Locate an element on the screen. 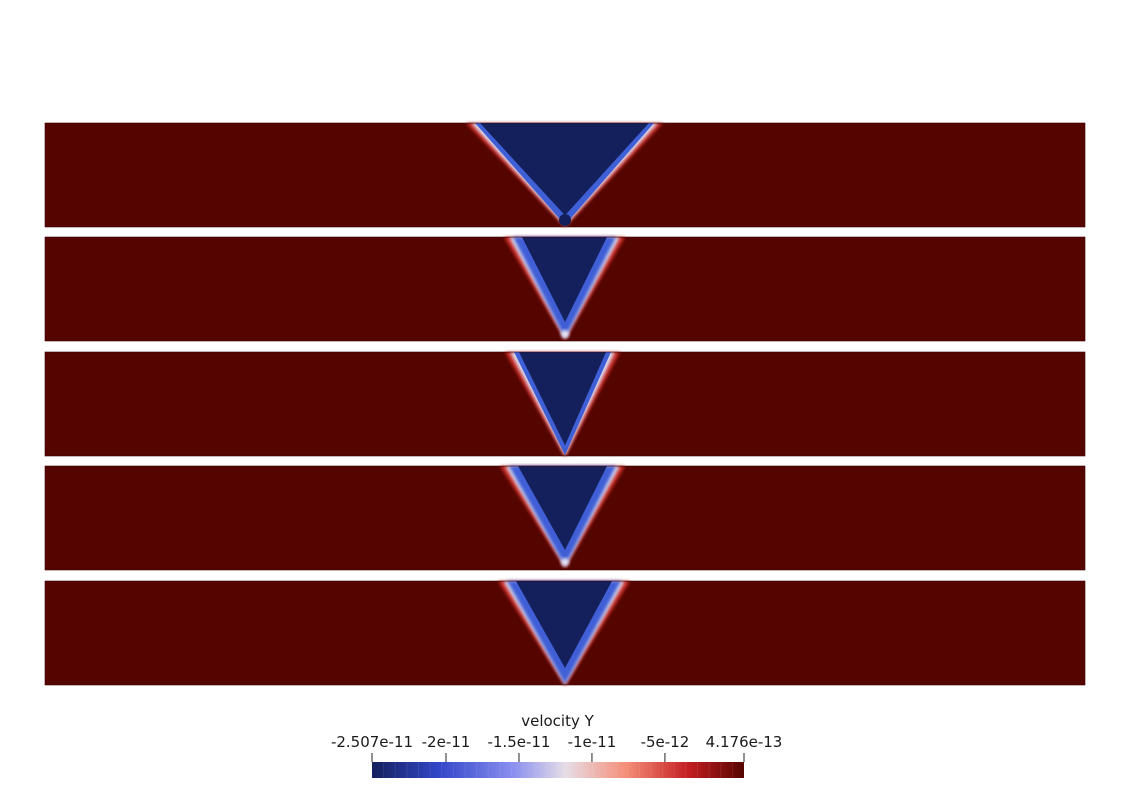  panel-1-border is located at coordinates (565, 175).